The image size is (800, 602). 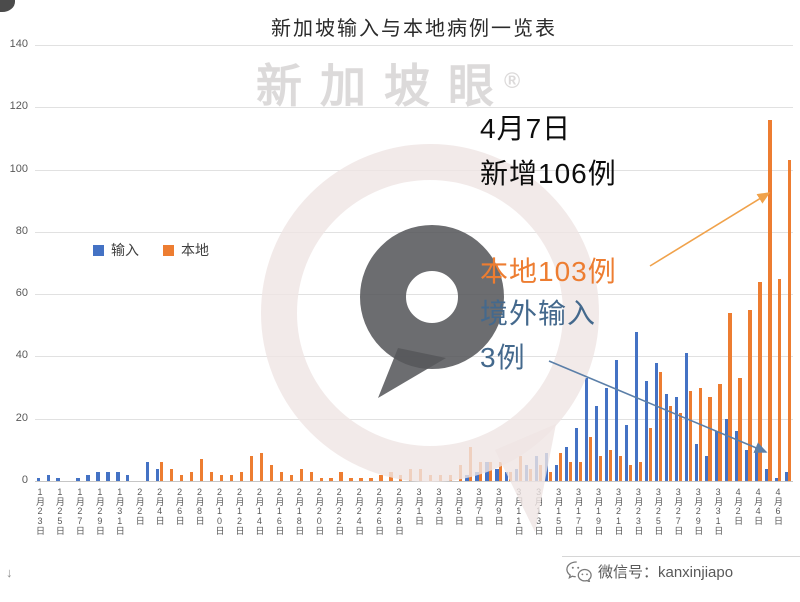 What do you see at coordinates (548, 151) in the screenshot?
I see `annotation-date: 4月7日 新增106例` at bounding box center [548, 151].